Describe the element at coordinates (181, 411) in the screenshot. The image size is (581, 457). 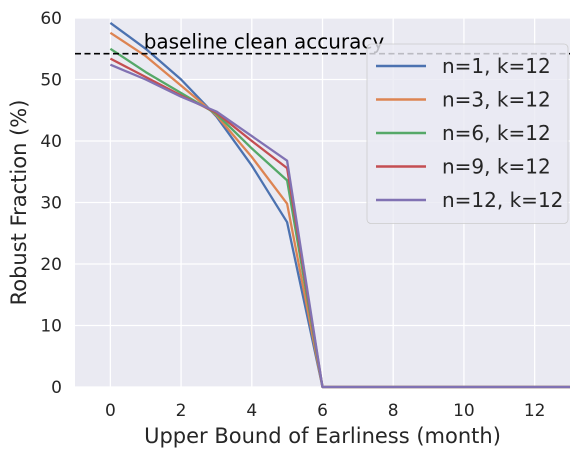
I see `x-tick-label: 2` at that location.